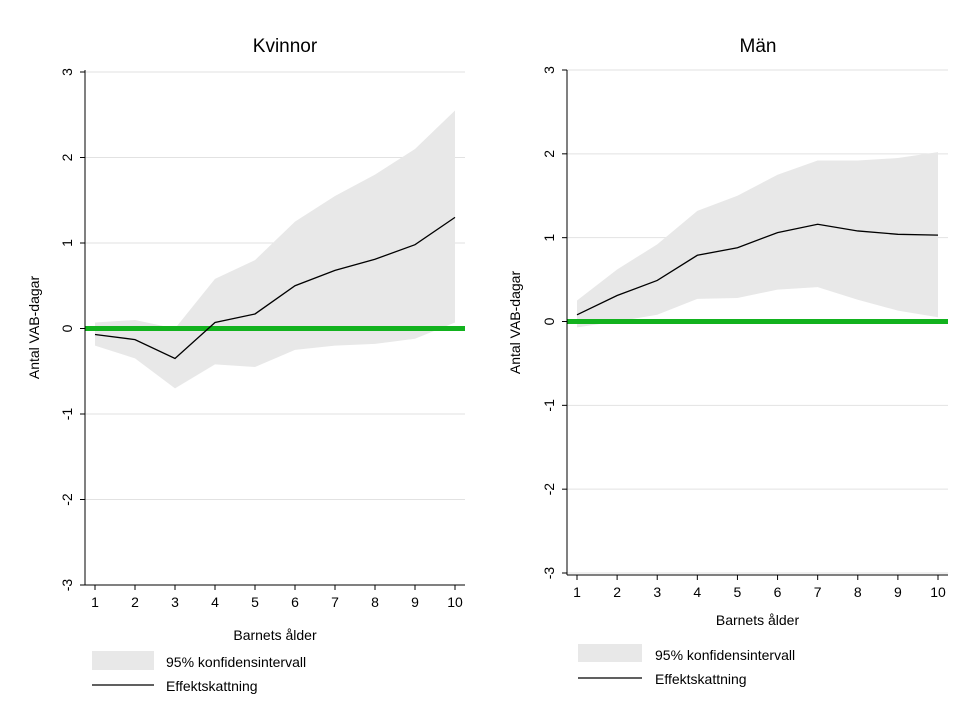 The image size is (954, 704). I want to click on confidence-band, so click(275, 249).